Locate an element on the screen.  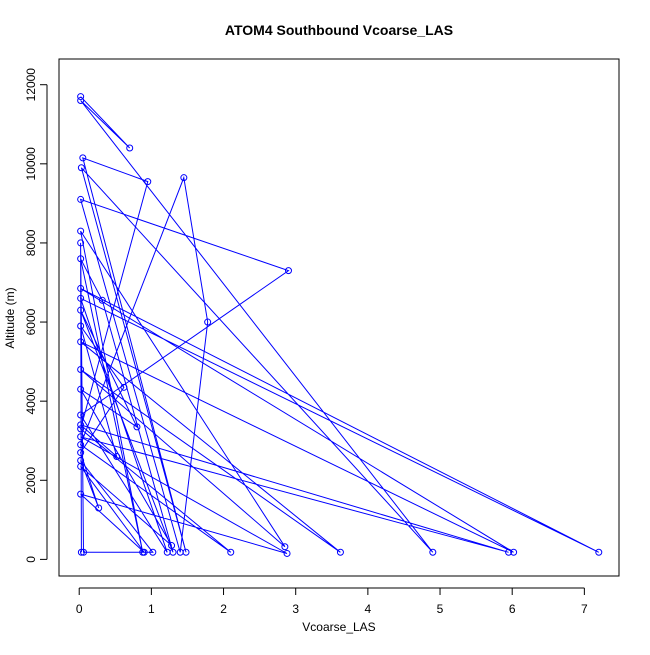
chart-title: ATOM4 Southbound Vcoarse_LAS is located at coordinates (339, 30).